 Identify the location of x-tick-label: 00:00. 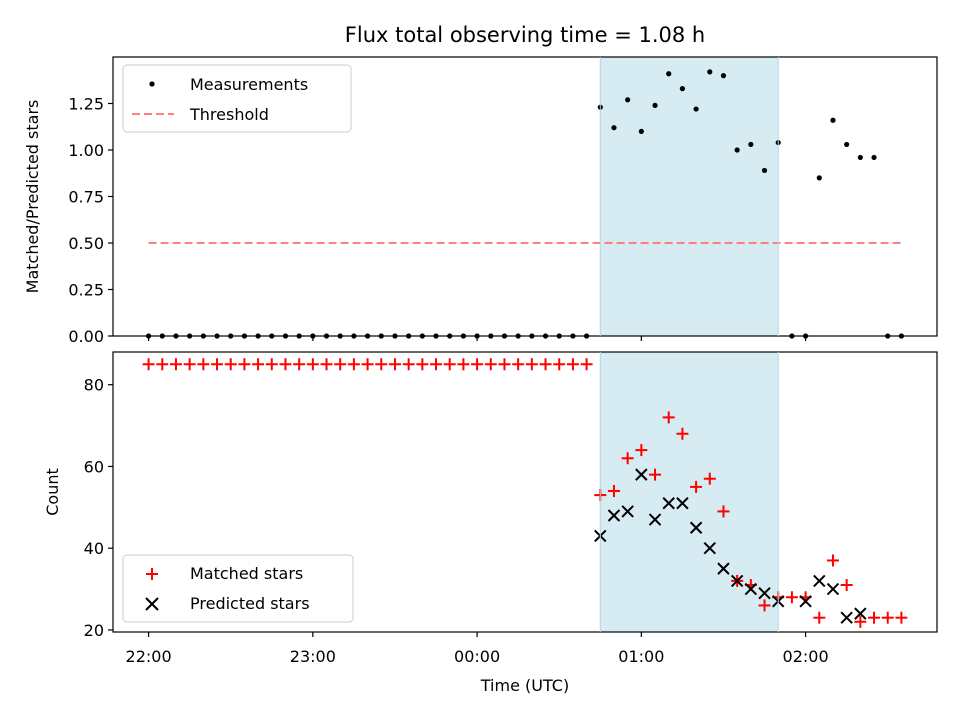
(477, 656).